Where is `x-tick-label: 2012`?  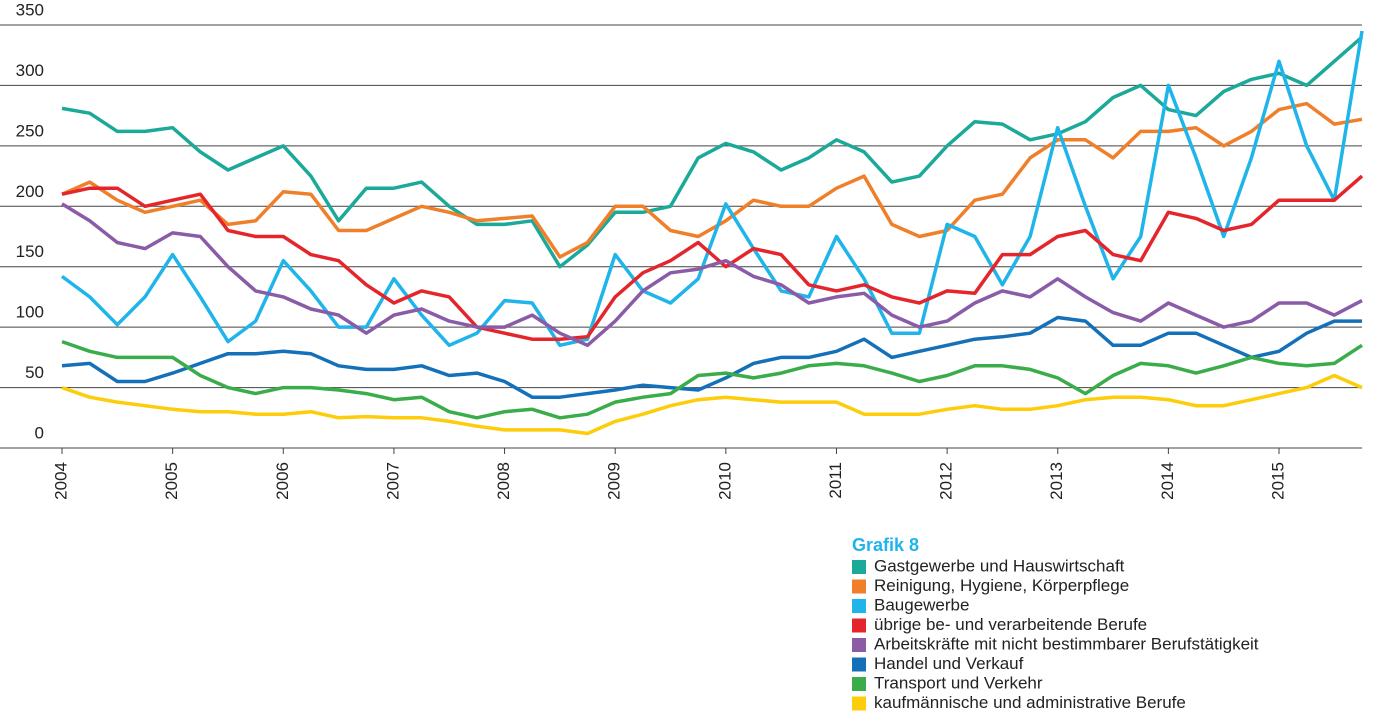
x-tick-label: 2012 is located at coordinates (946, 481).